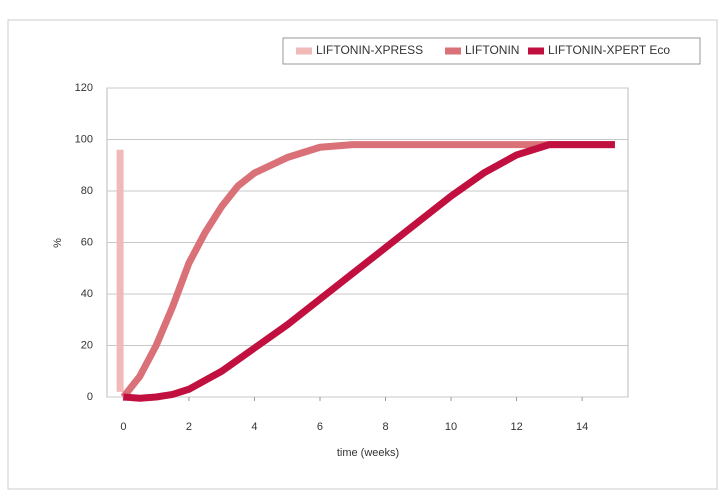  I want to click on legend-box, so click(491, 51).